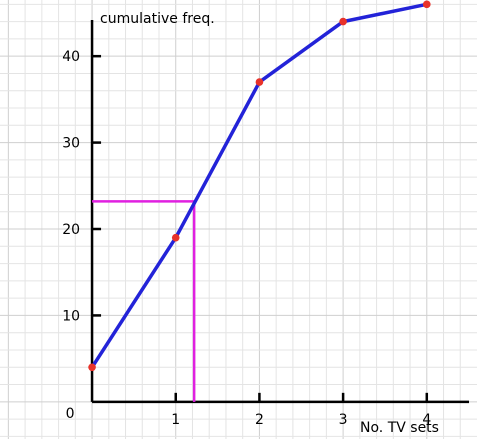 This screenshot has width=477, height=439. Describe the element at coordinates (71, 316) in the screenshot. I see `y-tick-label: 10` at that location.